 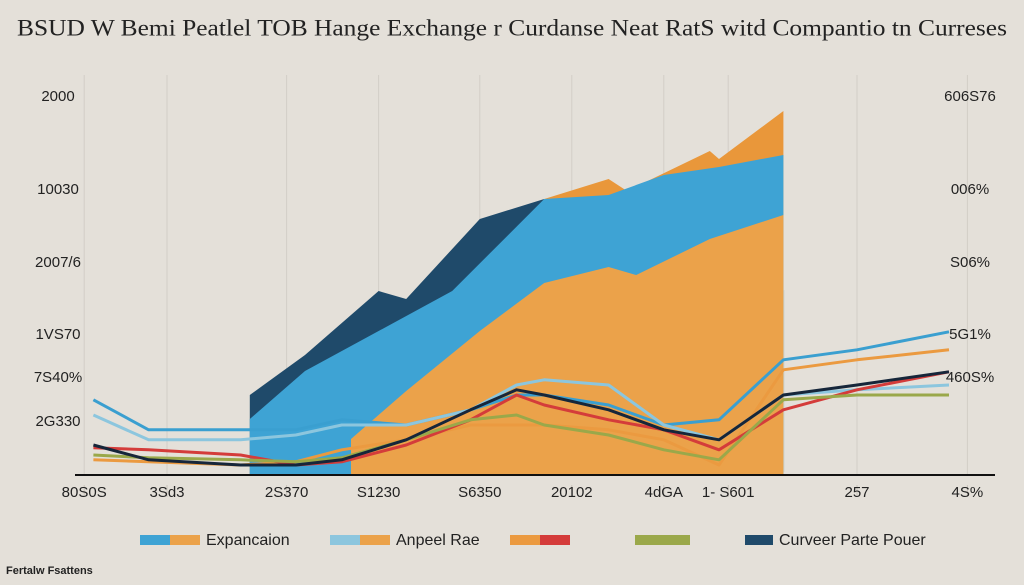 I want to click on x-tick-label: S6350, so click(x=479, y=492).